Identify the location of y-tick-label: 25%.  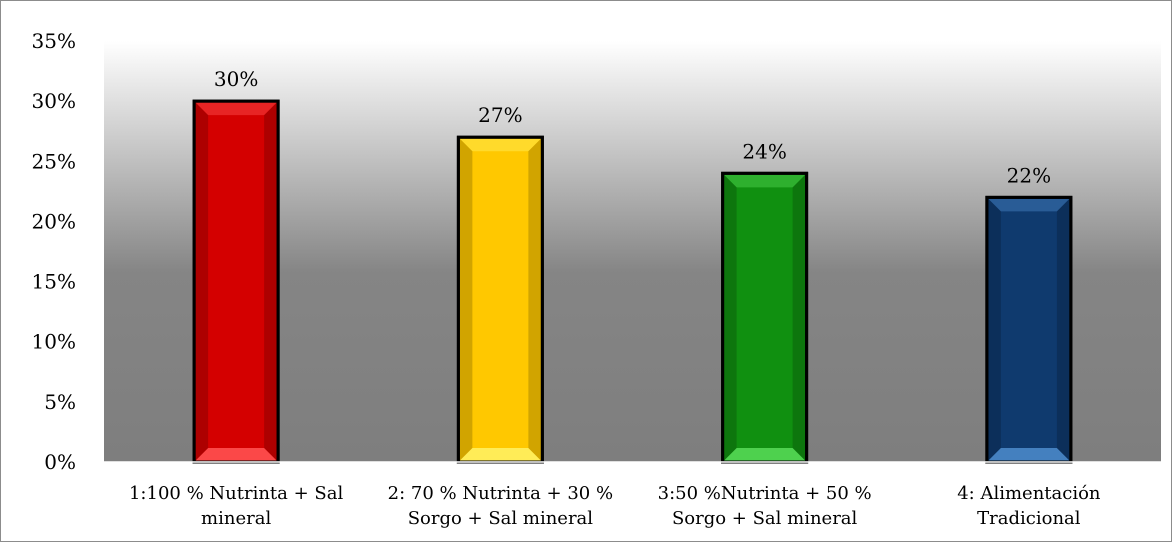
(54, 161).